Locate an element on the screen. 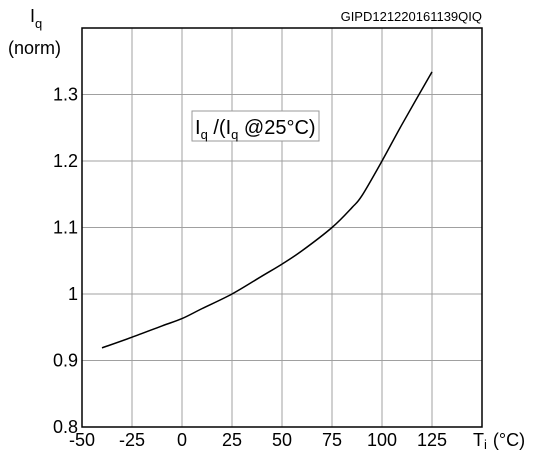 Image resolution: width=533 pixels, height=450 pixels. x-tick-label: 125 is located at coordinates (432, 440).